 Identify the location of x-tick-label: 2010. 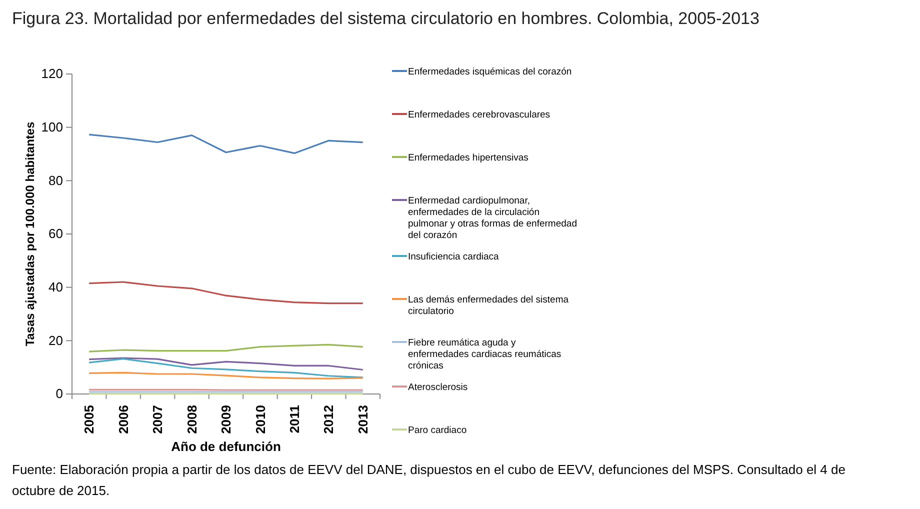
(260, 419).